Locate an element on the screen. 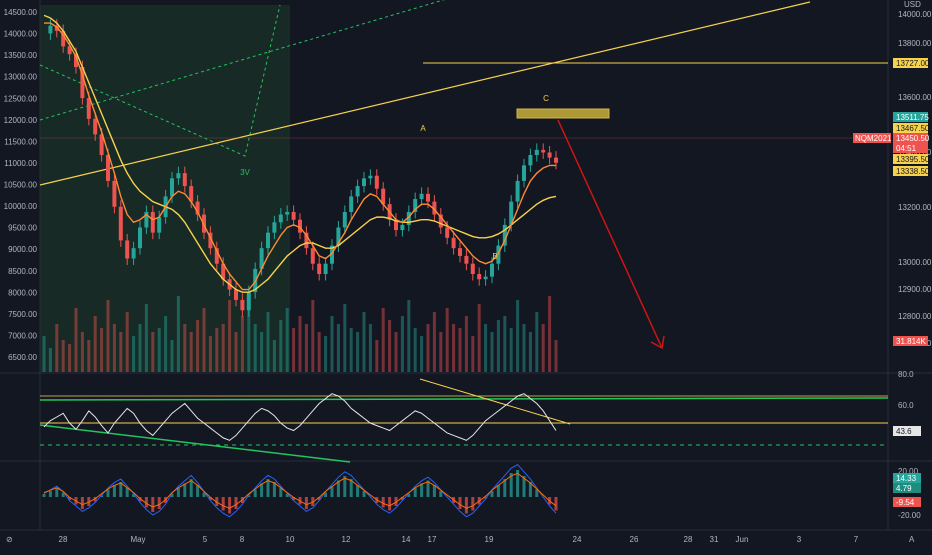 Image resolution: width=932 pixels, height=555 pixels. left-axis-tick: 14000.00 is located at coordinates (21, 34).